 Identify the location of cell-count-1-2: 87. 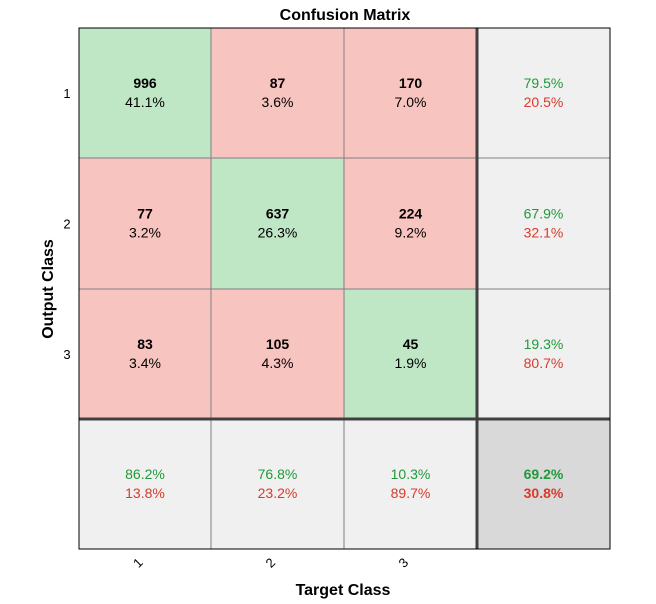
(278, 83).